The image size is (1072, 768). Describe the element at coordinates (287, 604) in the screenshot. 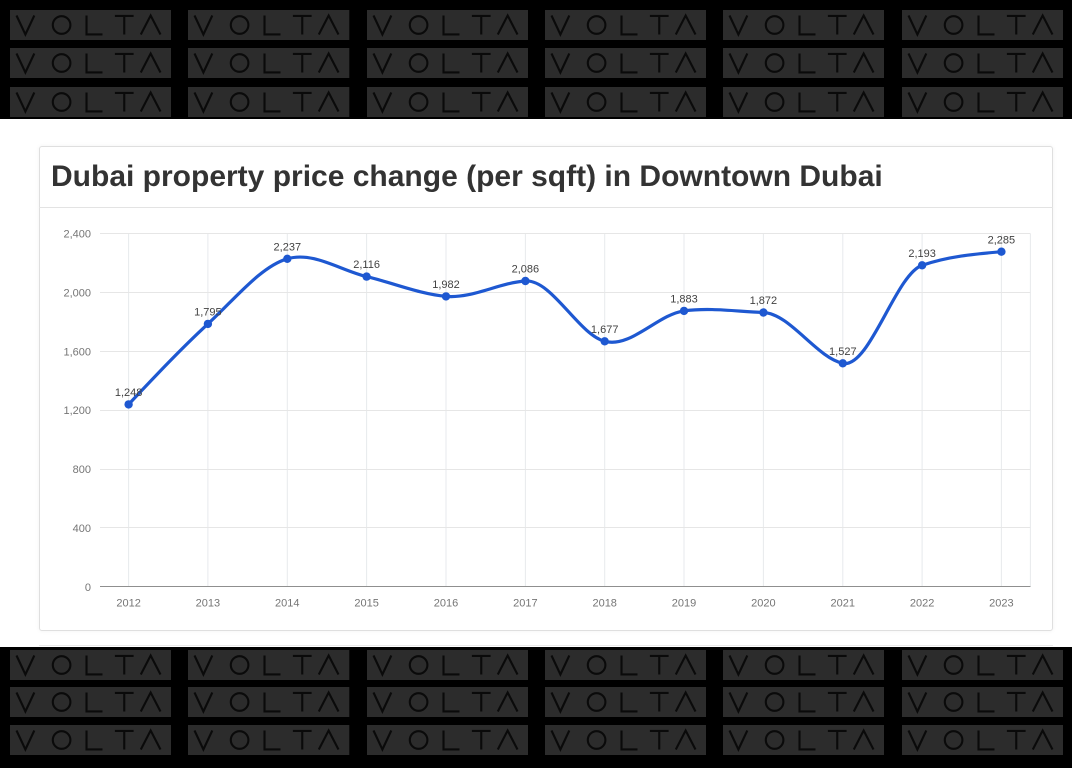

I see `svg-text: 2014` at that location.